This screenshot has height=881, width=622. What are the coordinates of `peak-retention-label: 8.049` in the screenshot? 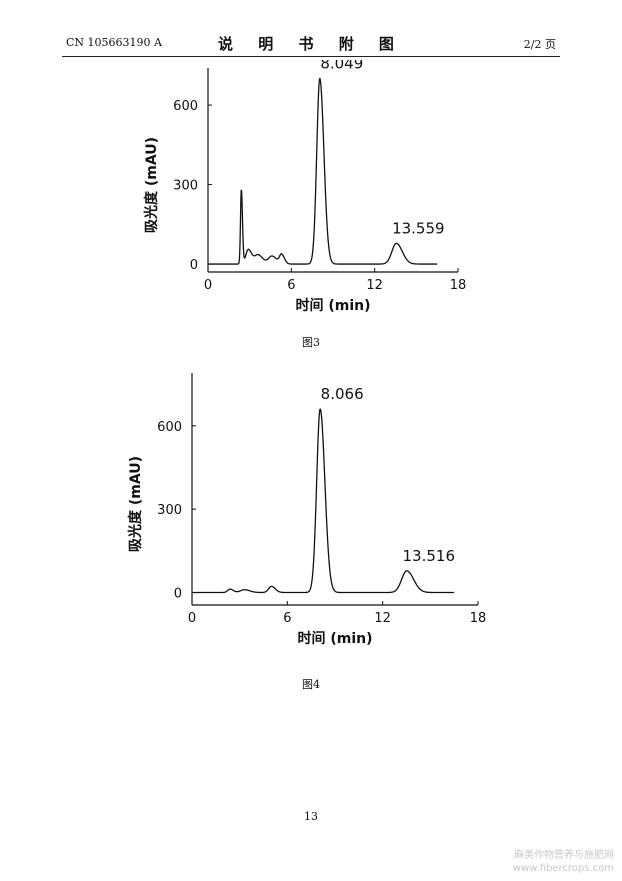 It's located at (341, 66).